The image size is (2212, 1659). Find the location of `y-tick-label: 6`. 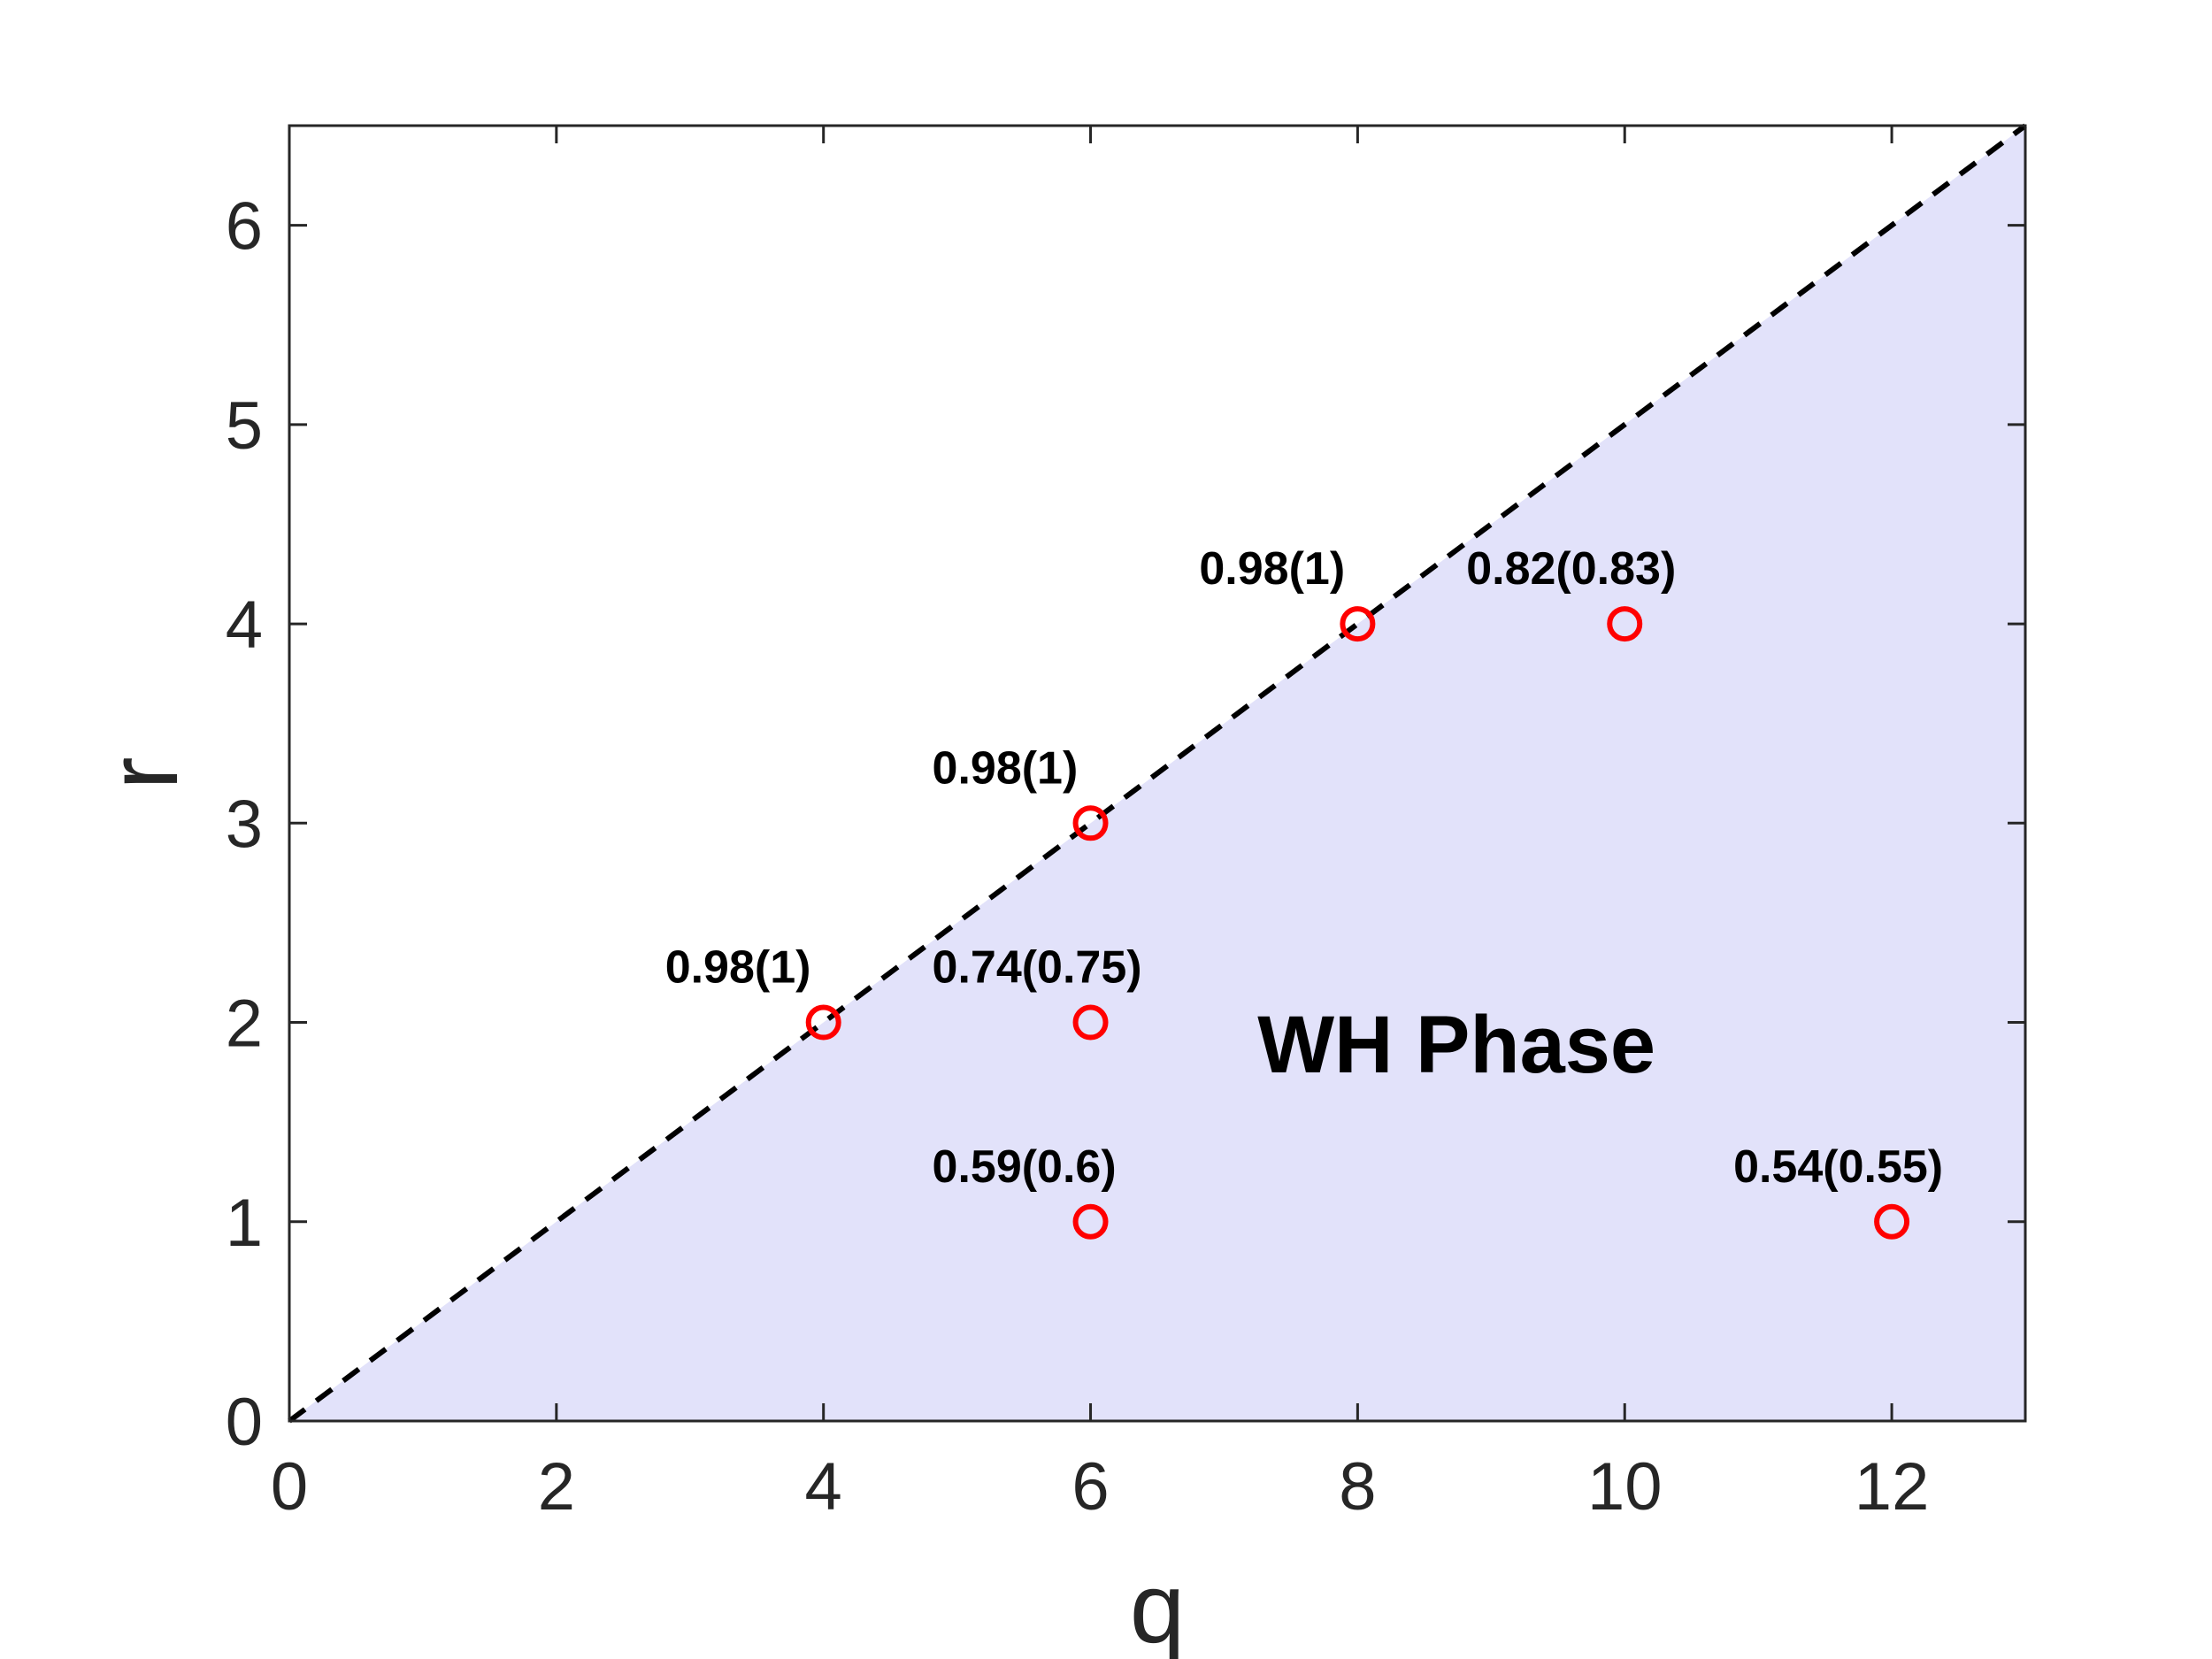

y-tick-label: 6 is located at coordinates (245, 227).